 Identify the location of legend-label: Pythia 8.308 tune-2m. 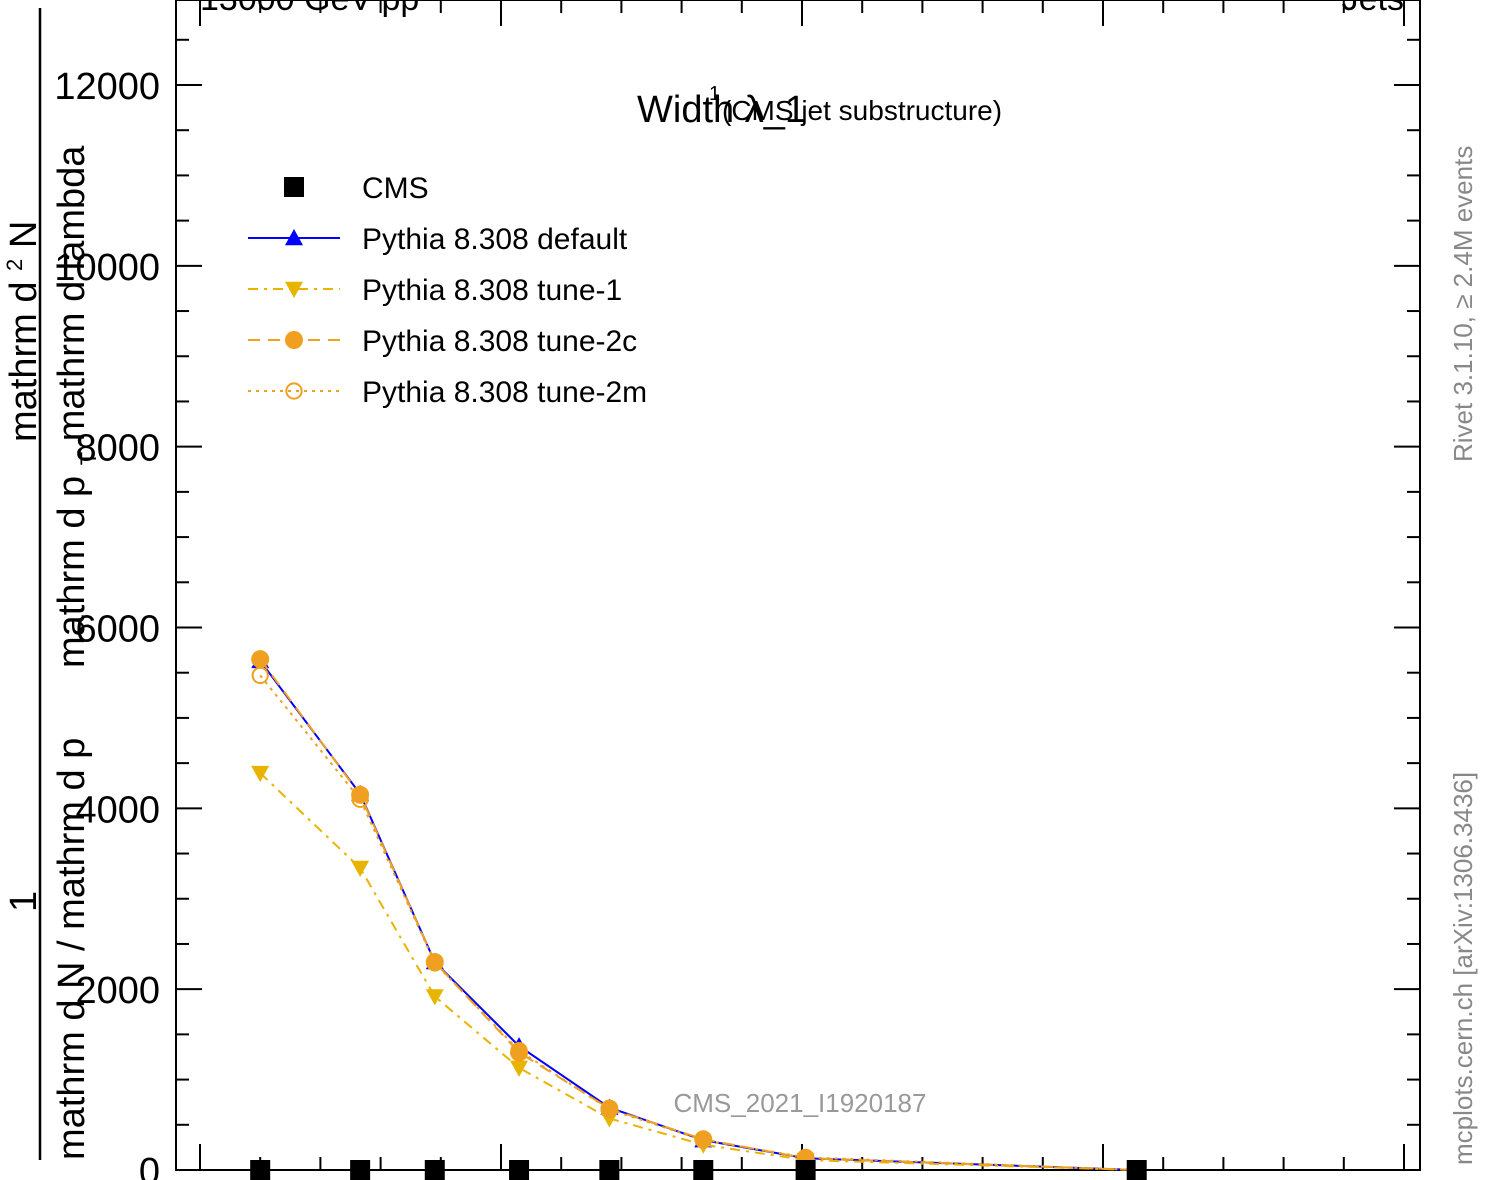
(504, 392).